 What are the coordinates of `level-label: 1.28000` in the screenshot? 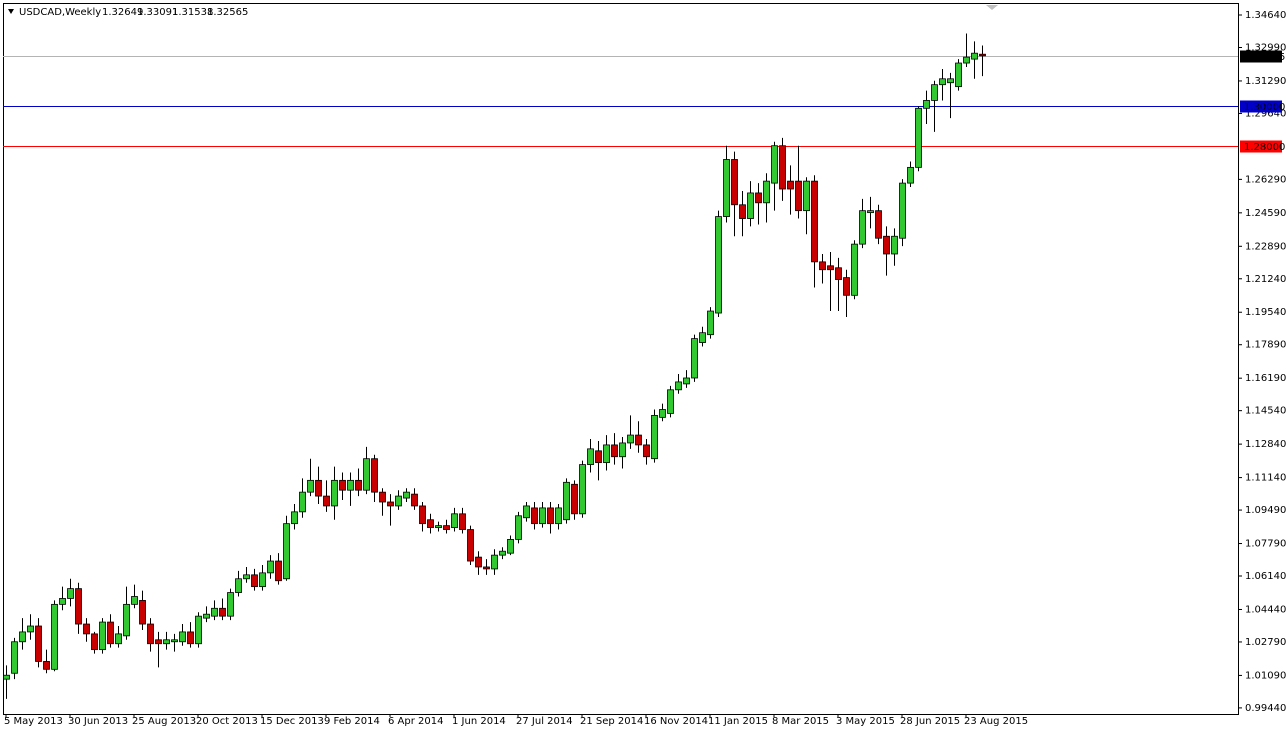 It's located at (1264, 147).